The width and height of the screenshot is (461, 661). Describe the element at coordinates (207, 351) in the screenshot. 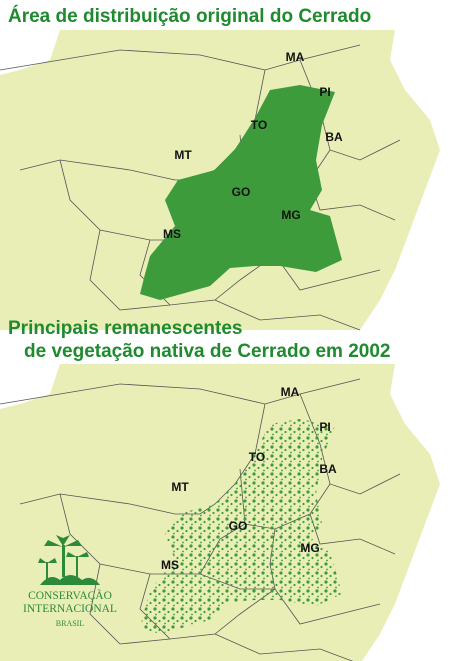

I see `map-title: de vegetação nativa de Cerrado em 2002` at that location.